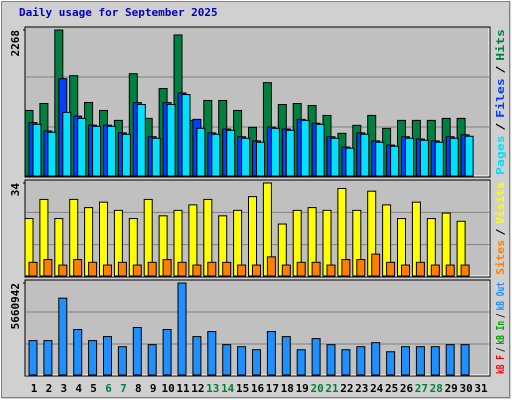  Describe the element at coordinates (500, 333) in the screenshot. I see `legend-entry: kB In` at that location.